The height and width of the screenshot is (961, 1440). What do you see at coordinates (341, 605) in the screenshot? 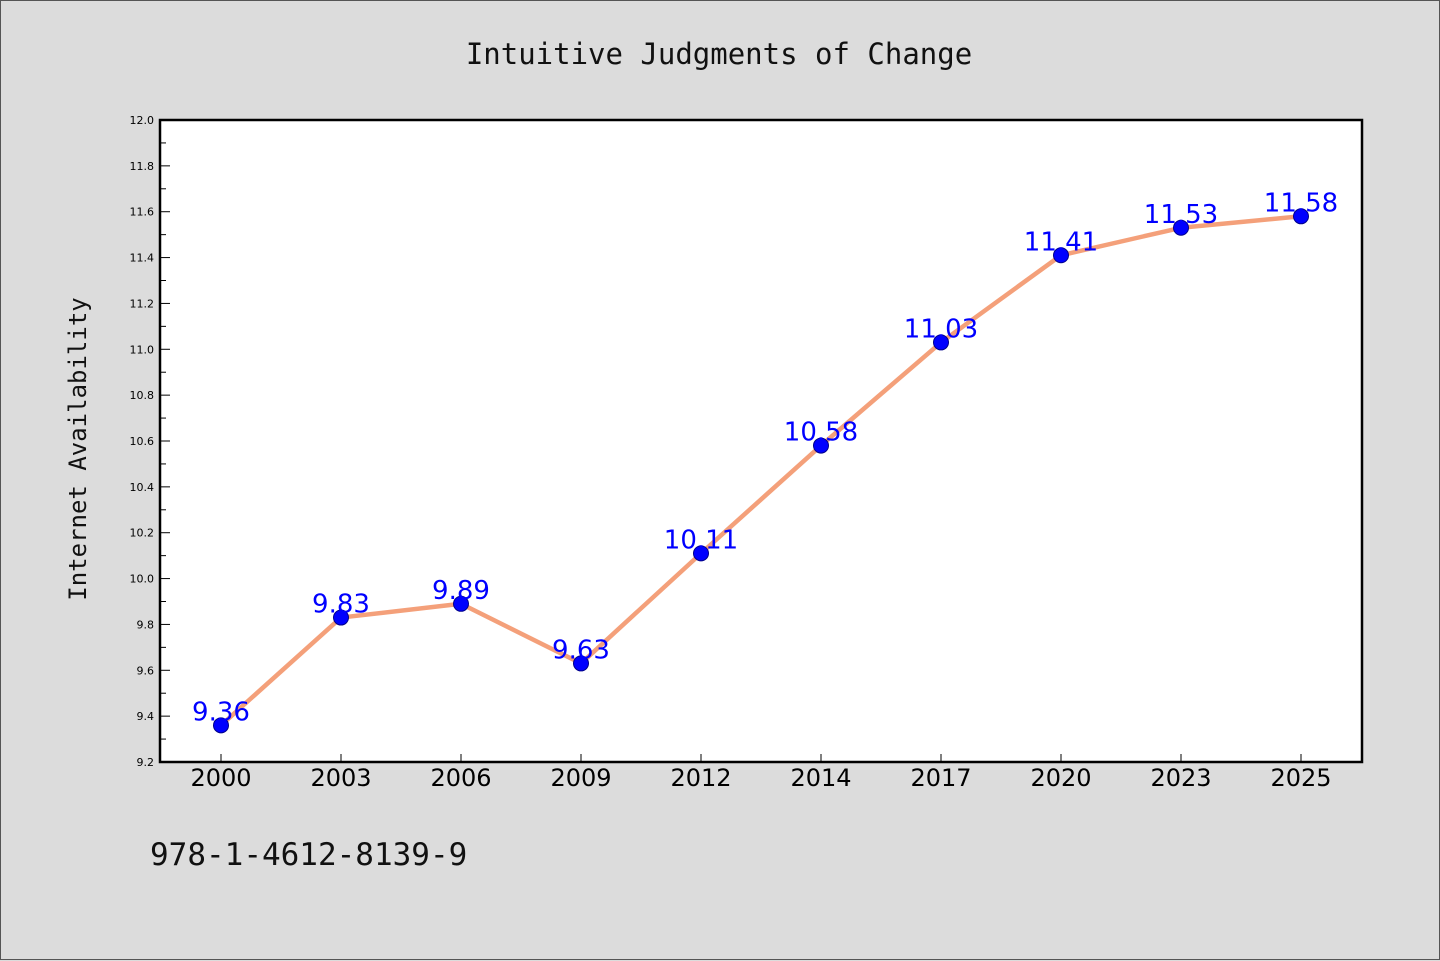
I see `data-label: 9.83` at bounding box center [341, 605].